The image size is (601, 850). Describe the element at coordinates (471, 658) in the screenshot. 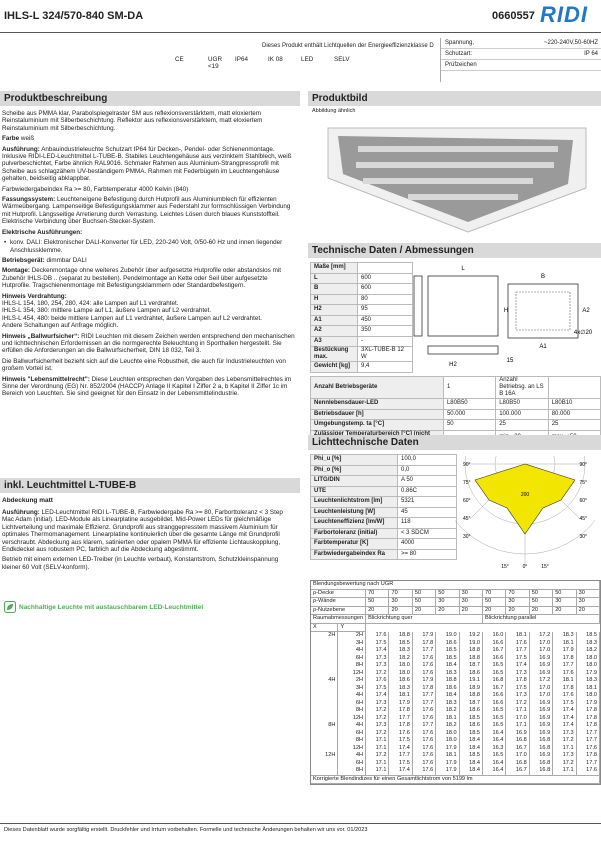

I see `ugr-cell: 18.8` at that location.